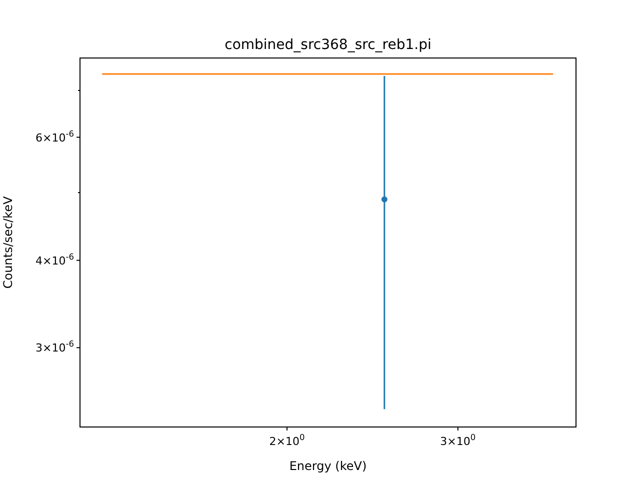 Image resolution: width=640 pixels, height=480 pixels. What do you see at coordinates (55, 346) in the screenshot?
I see `y-tick-label: 3×10$^{-6}$` at bounding box center [55, 346].